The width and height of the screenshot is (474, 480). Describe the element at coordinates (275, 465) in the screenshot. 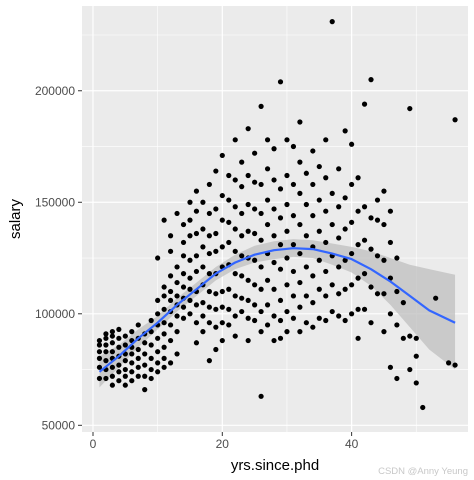

I see `x-axis-title: yrs.since.phd` at that location.